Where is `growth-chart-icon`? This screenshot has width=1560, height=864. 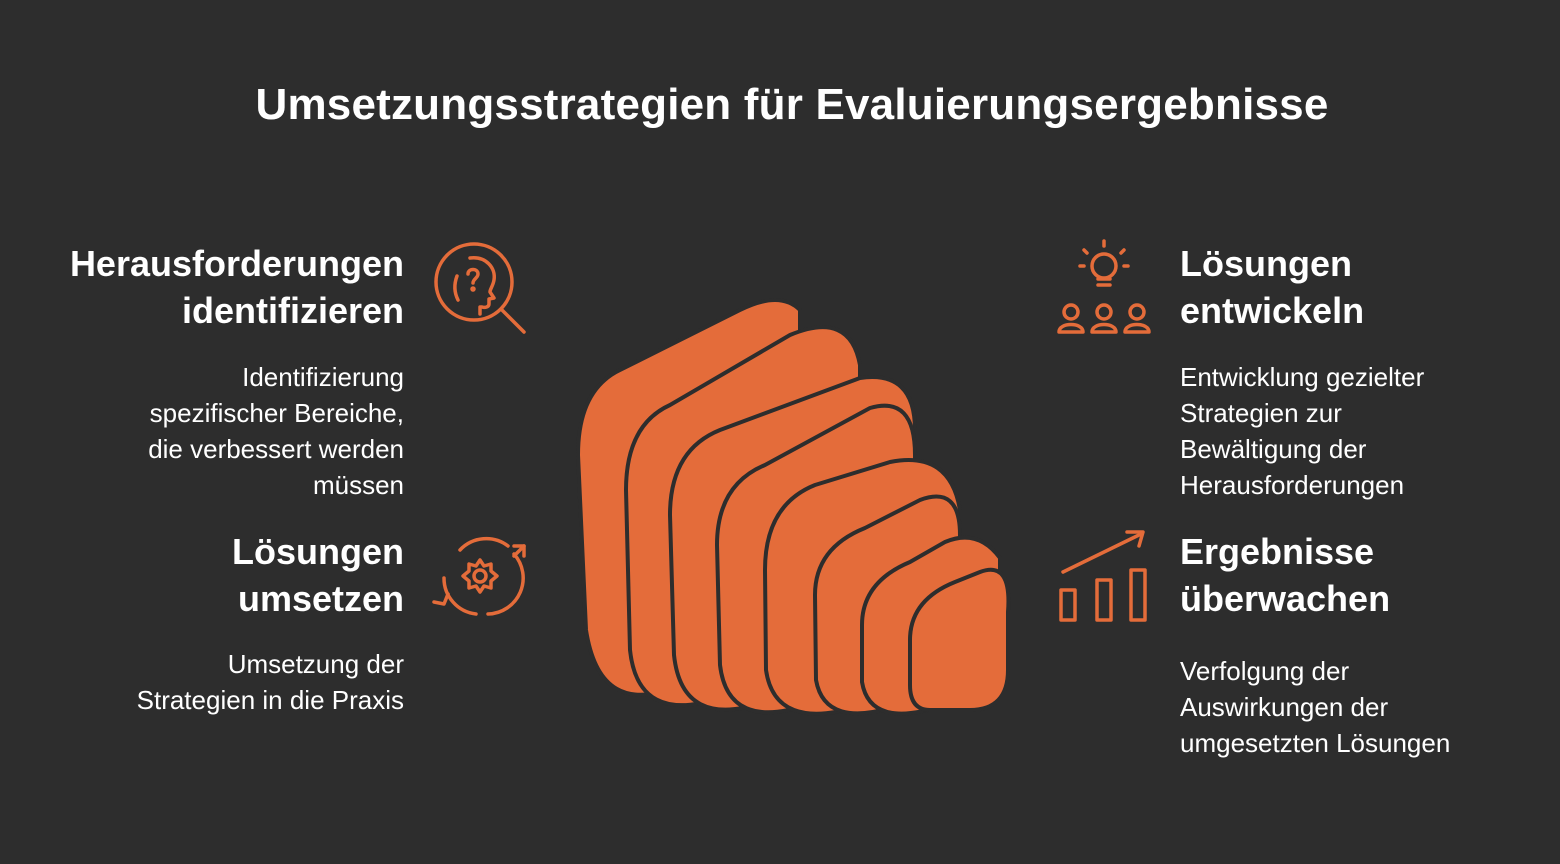 growth-chart-icon is located at coordinates (1105, 576).